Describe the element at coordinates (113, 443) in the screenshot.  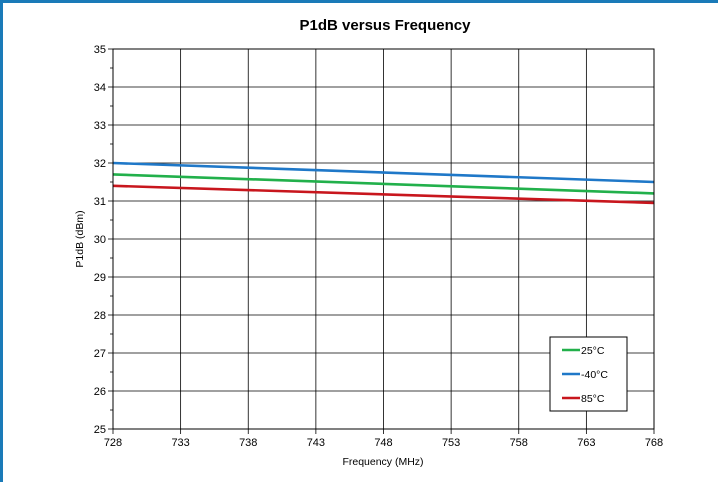
I see `x-tick-label: 728` at that location.